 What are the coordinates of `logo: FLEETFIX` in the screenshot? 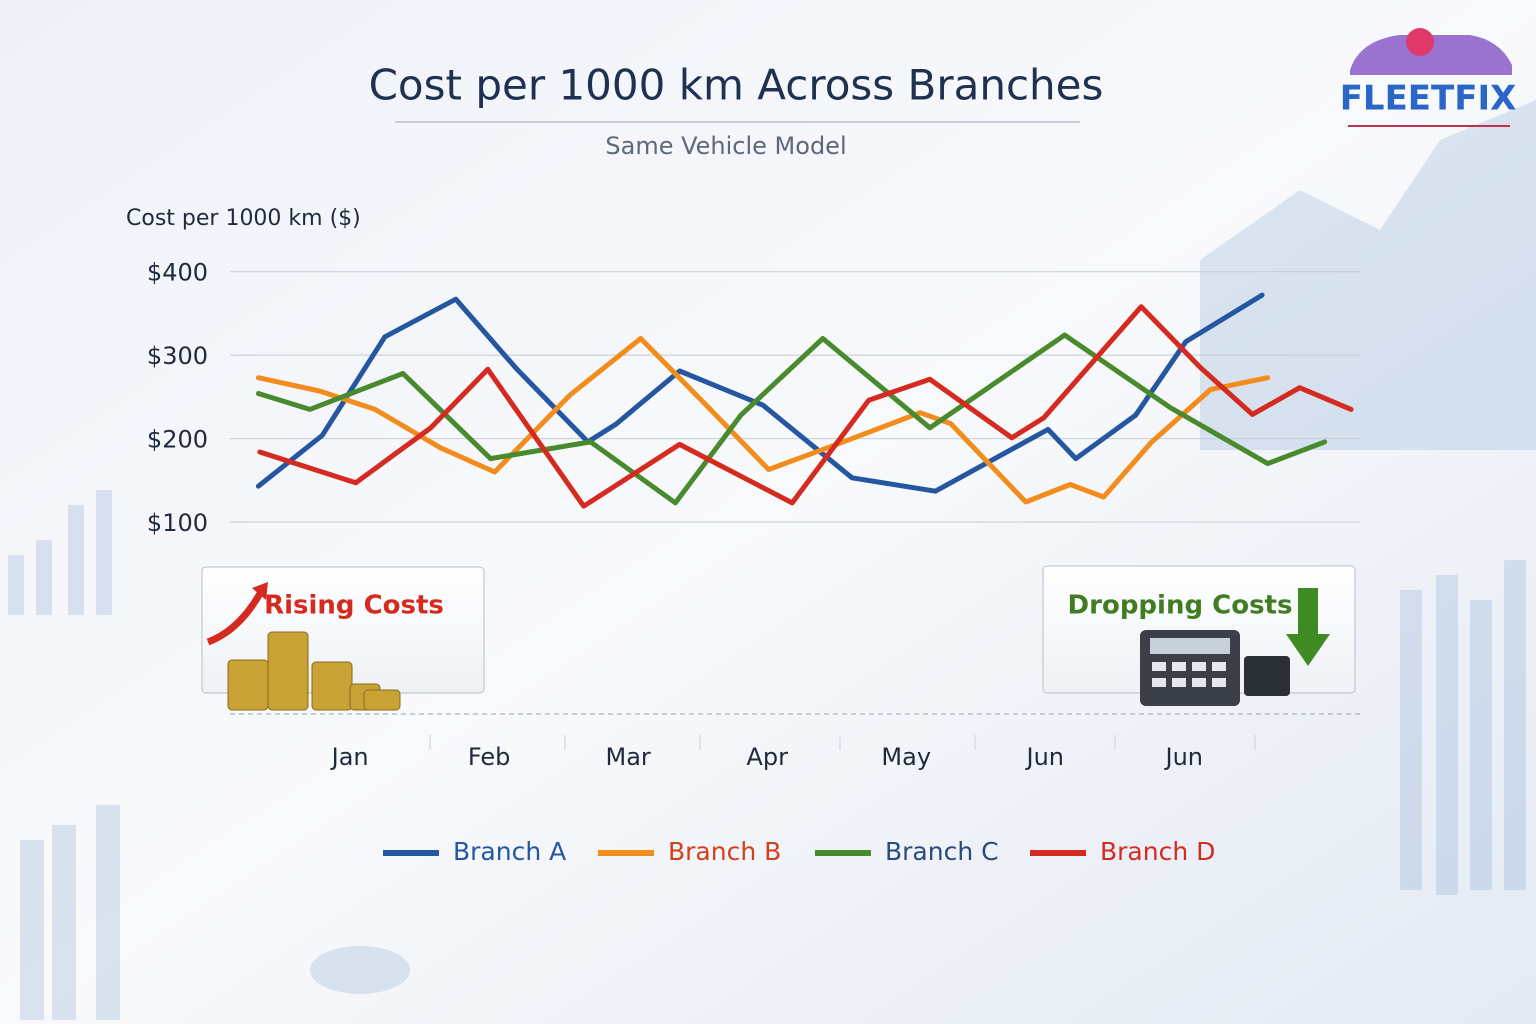 It's located at (1428, 77).